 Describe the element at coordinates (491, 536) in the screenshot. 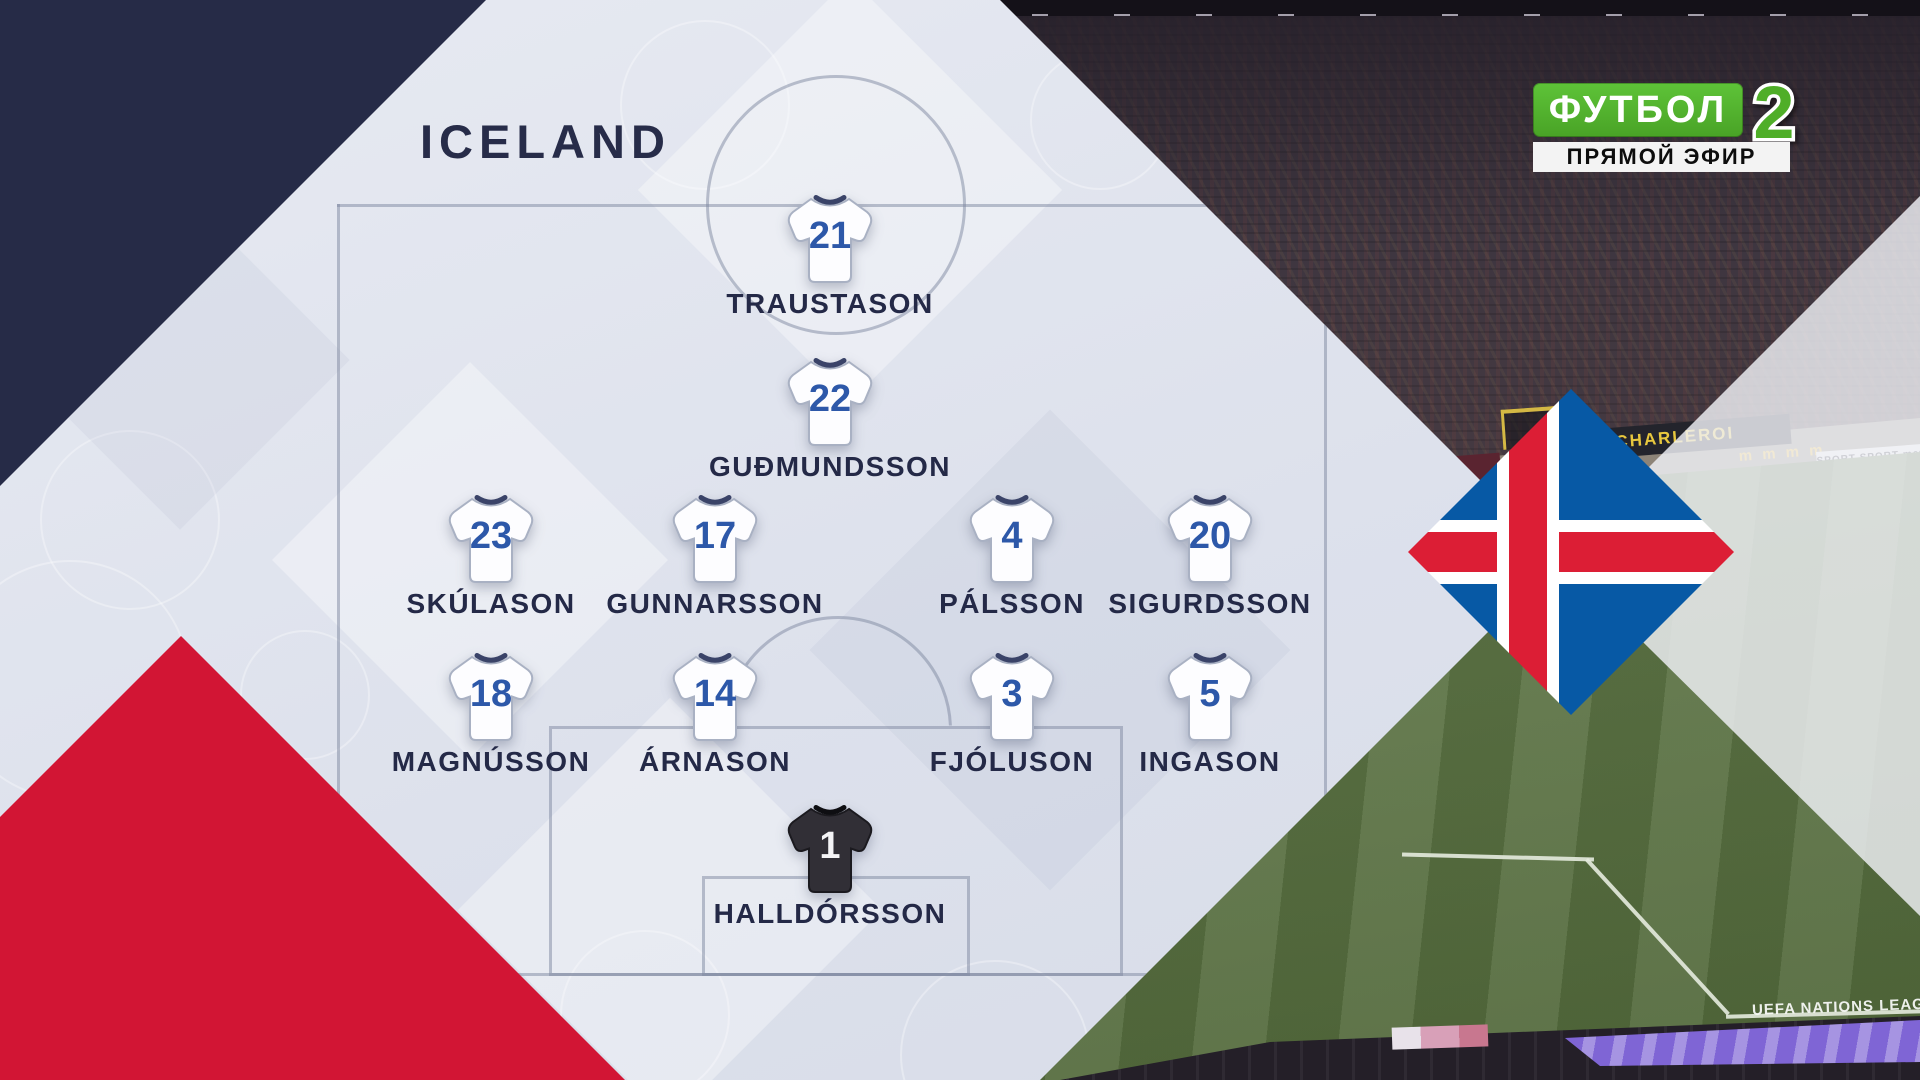

I see `svg-text: 23` at that location.